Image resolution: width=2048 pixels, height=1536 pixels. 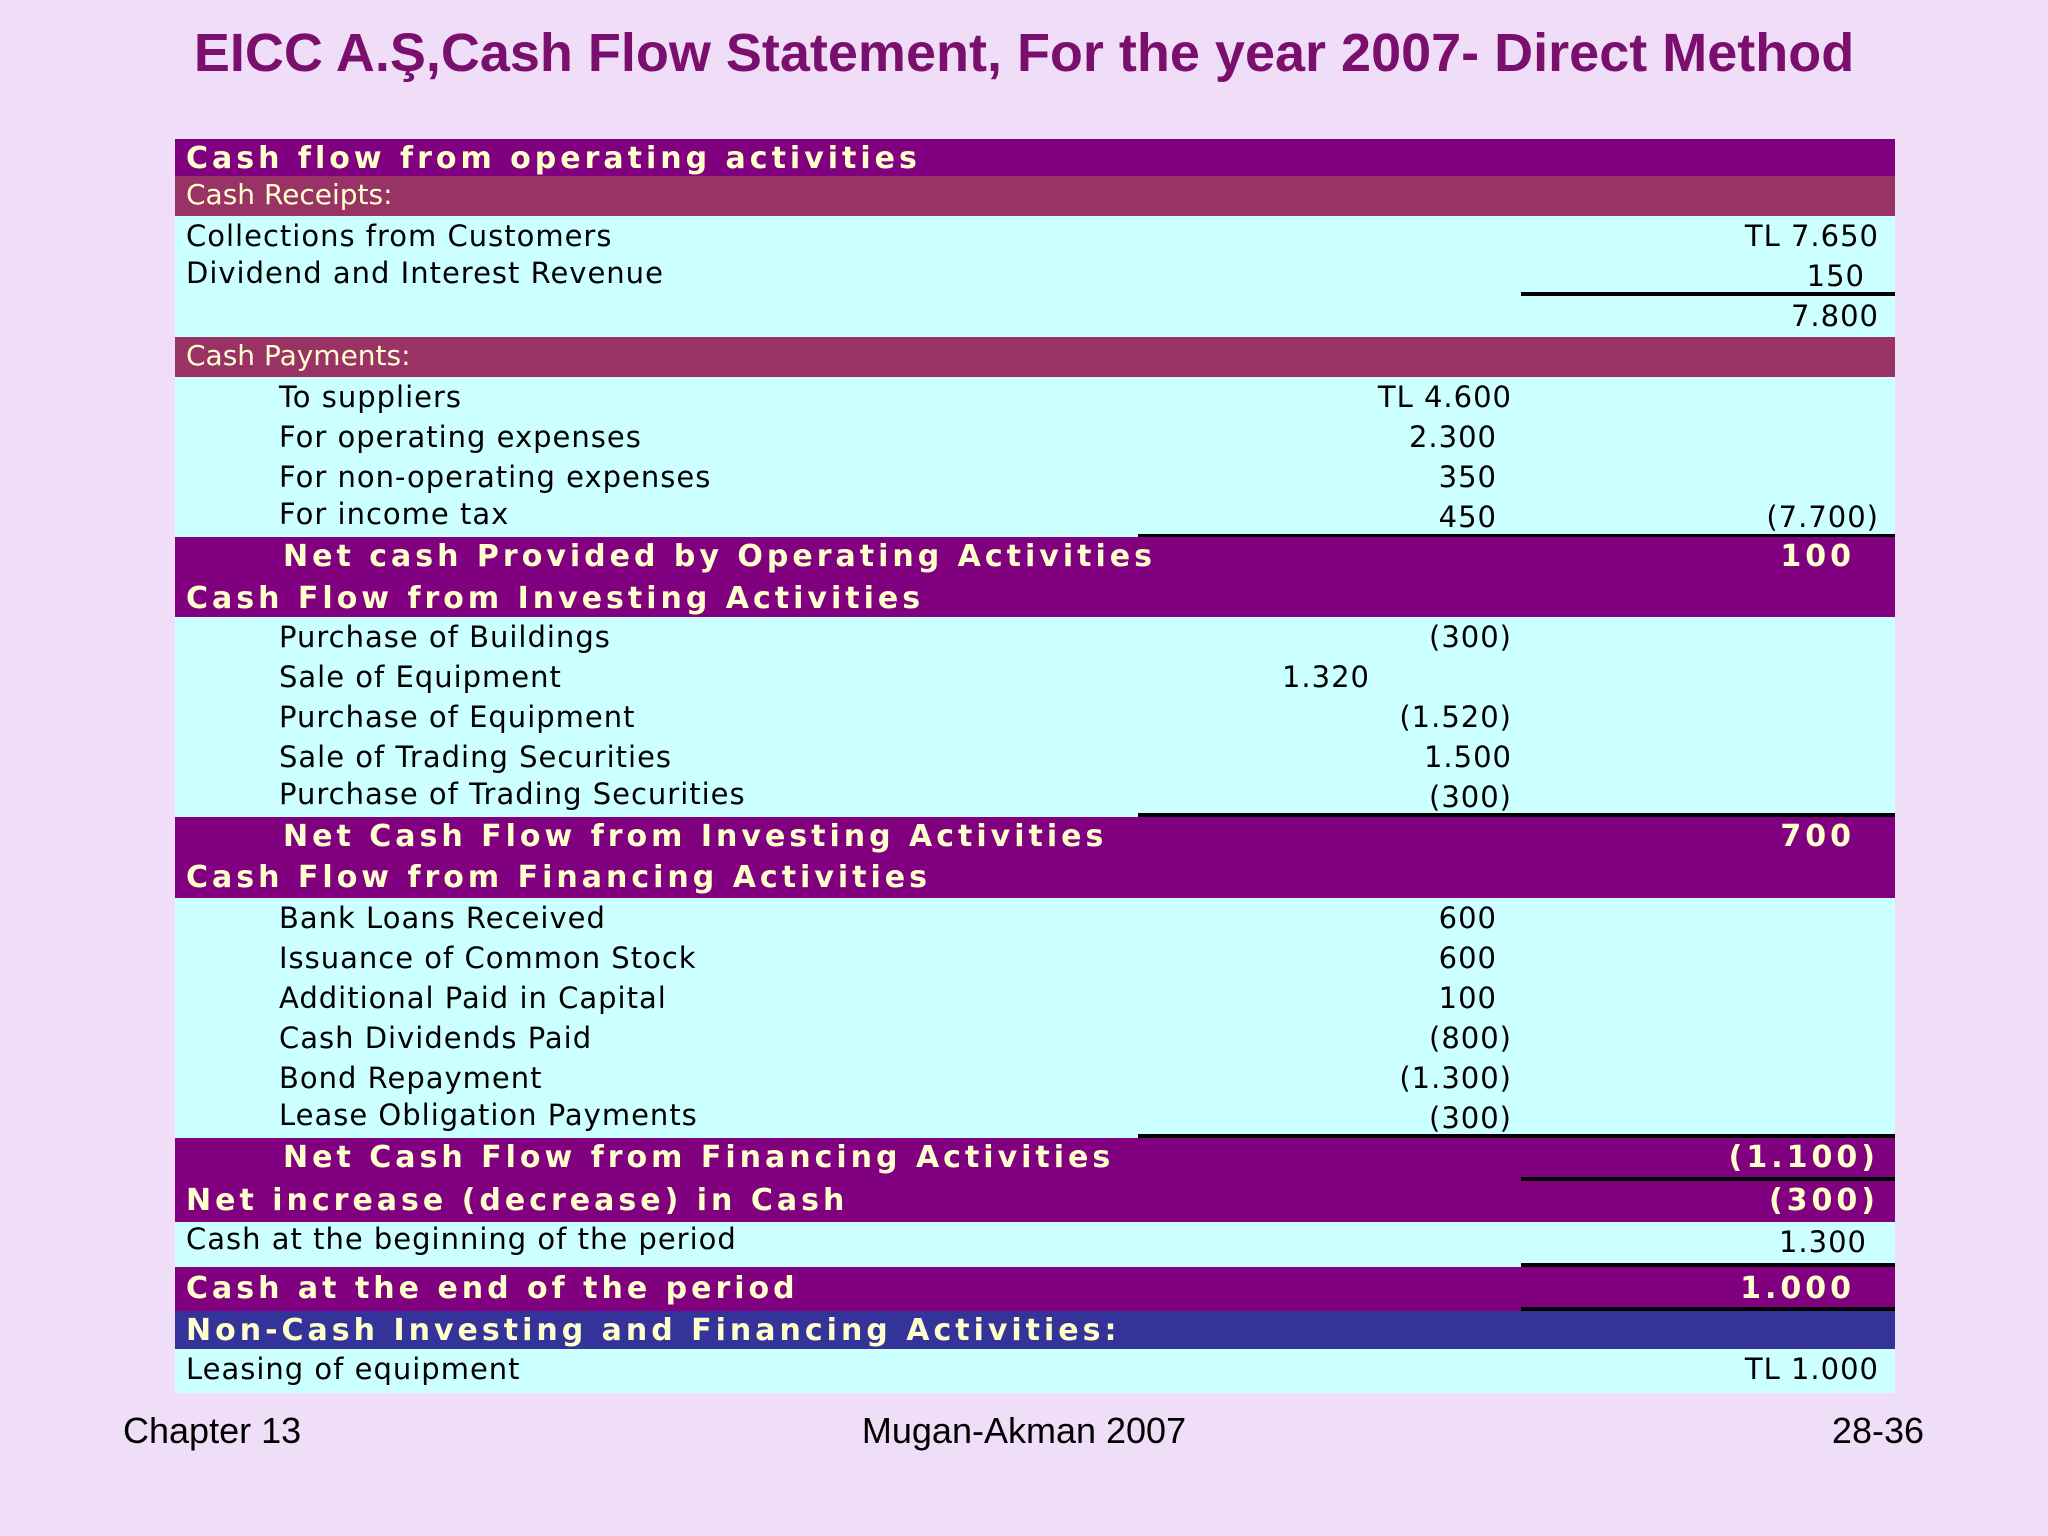 I want to click on table-row: Lease Obligation Payments (300), so click(x=1035, y=1118).